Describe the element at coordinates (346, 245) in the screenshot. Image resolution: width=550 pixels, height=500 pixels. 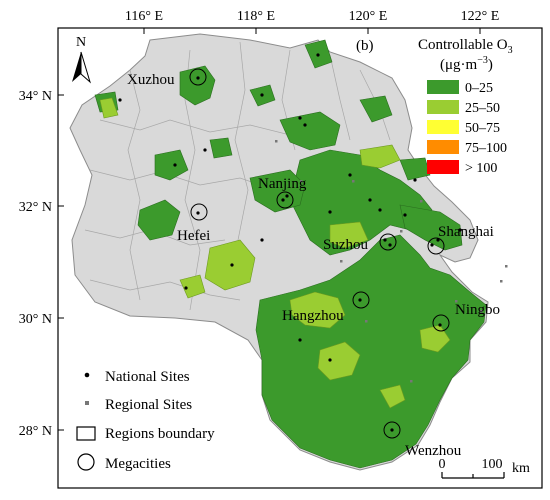
I see `city-label-suzhou: Suzhou` at that location.